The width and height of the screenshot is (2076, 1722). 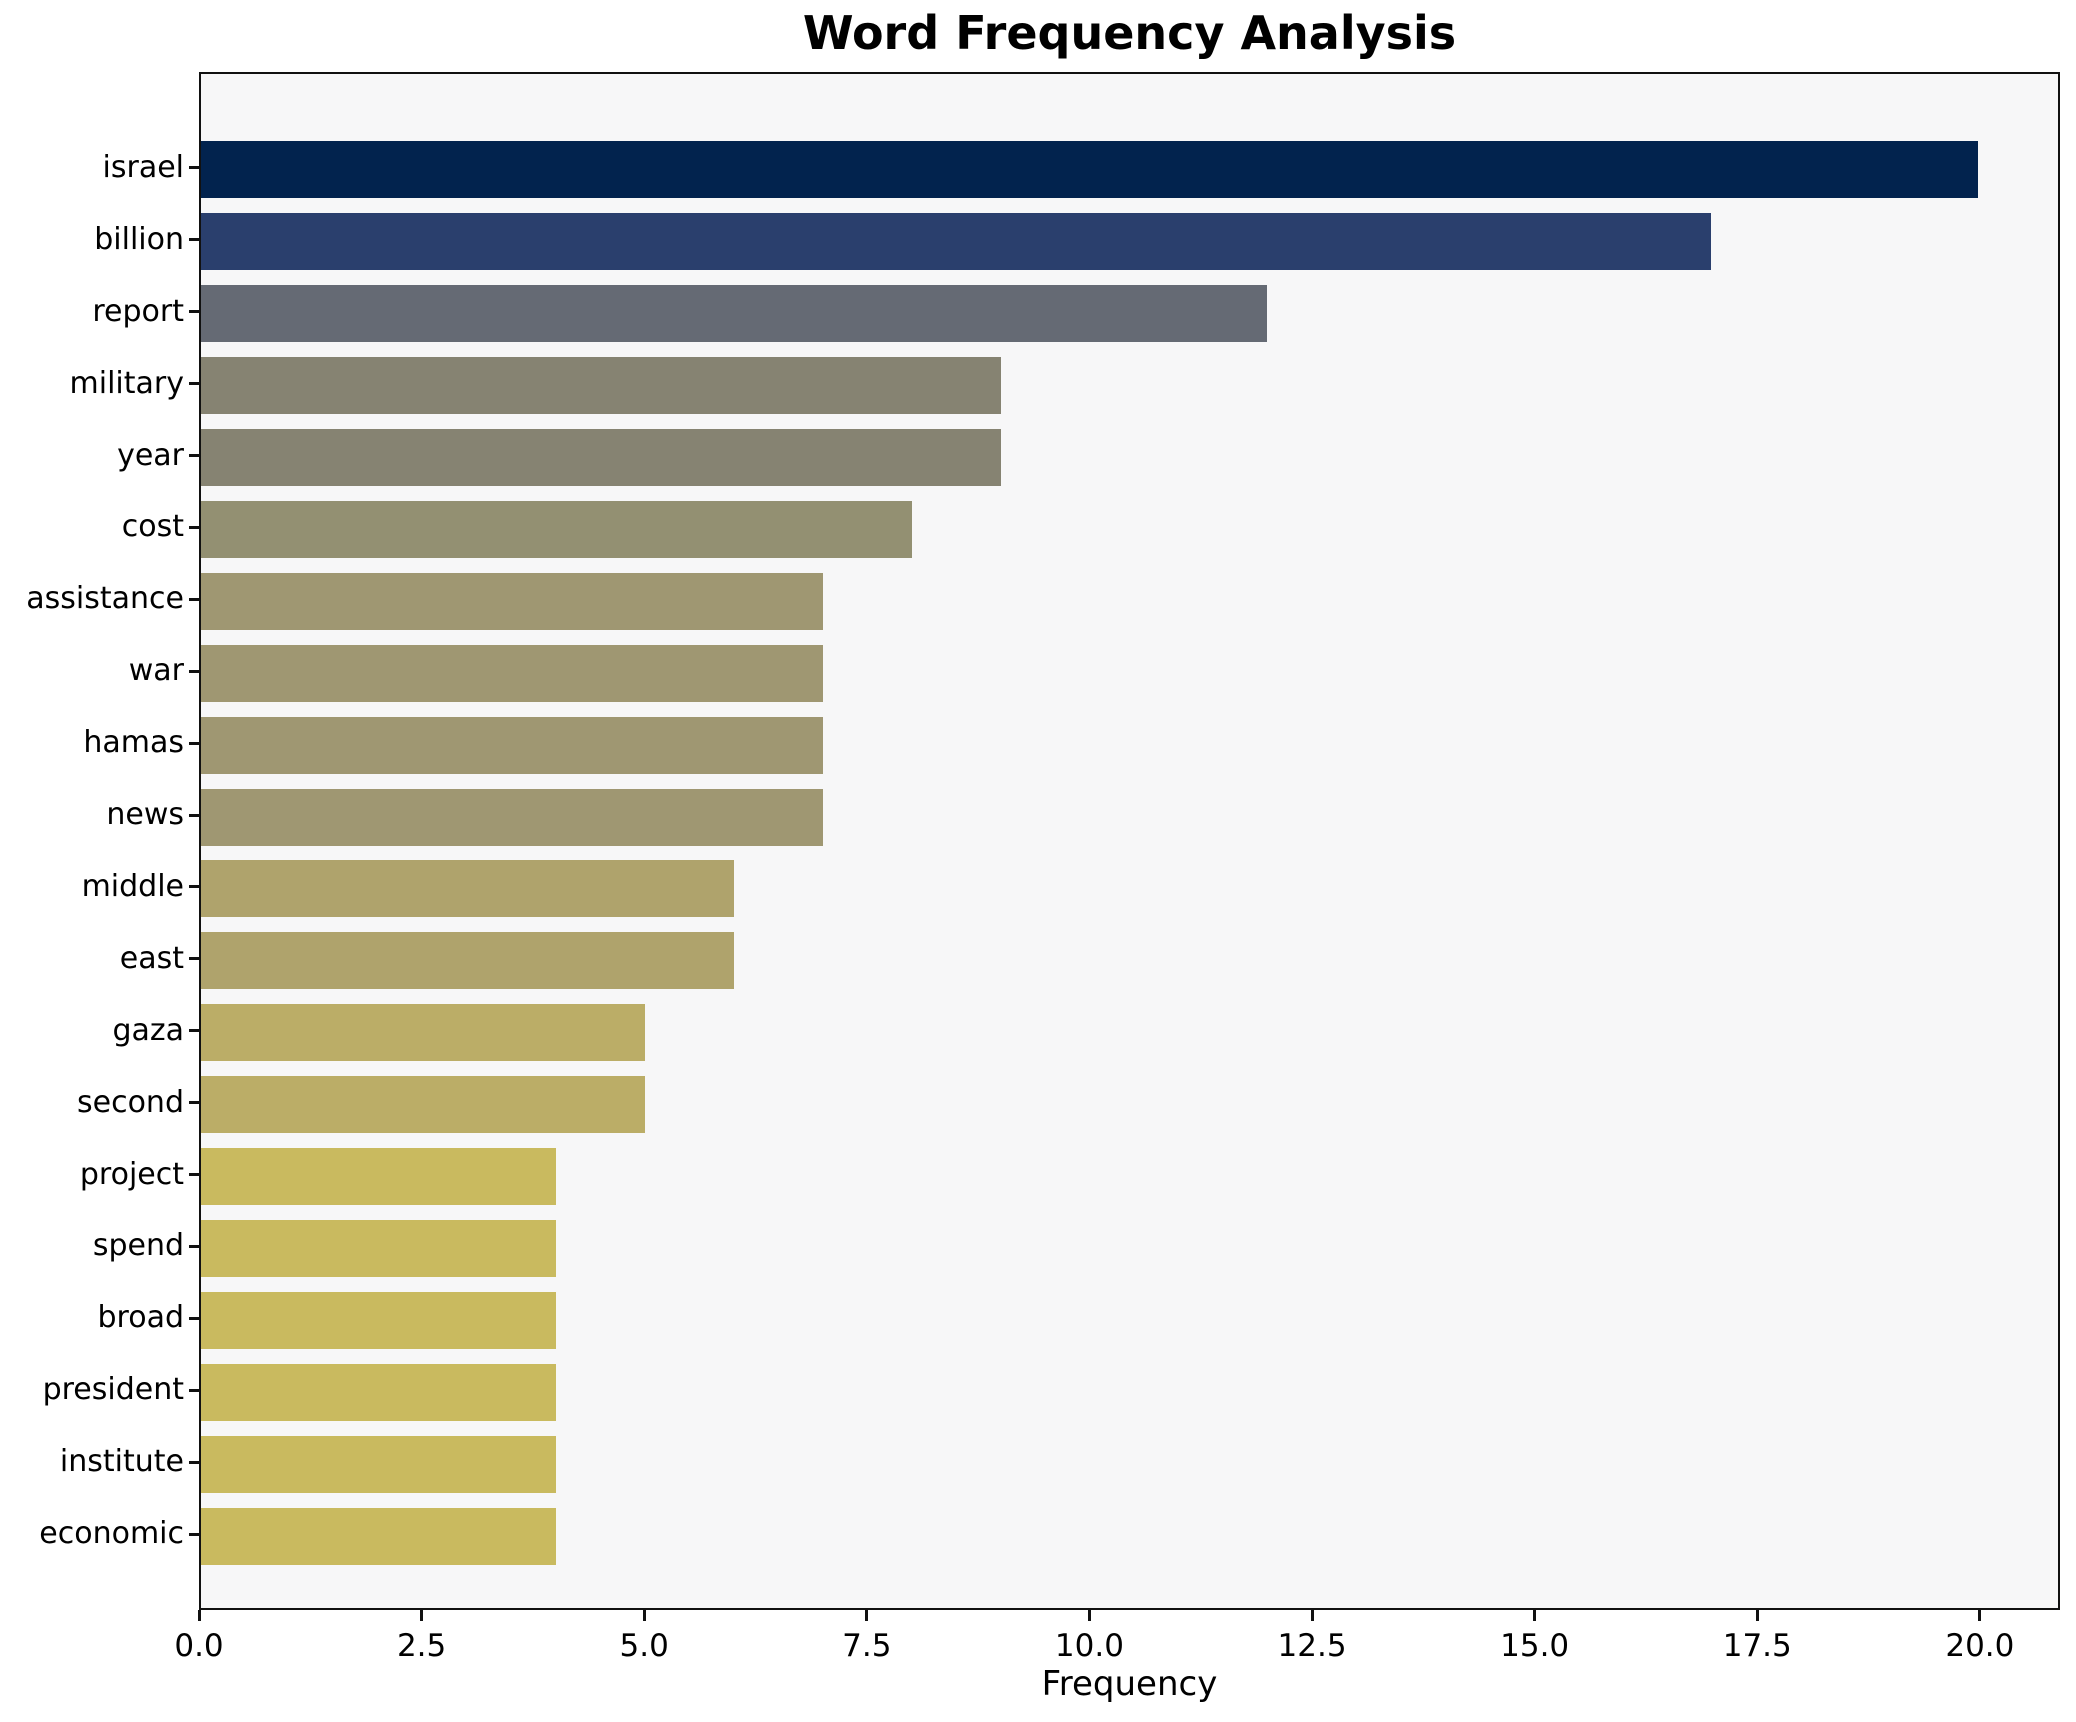 I want to click on bar-assistance, so click(x=512, y=601).